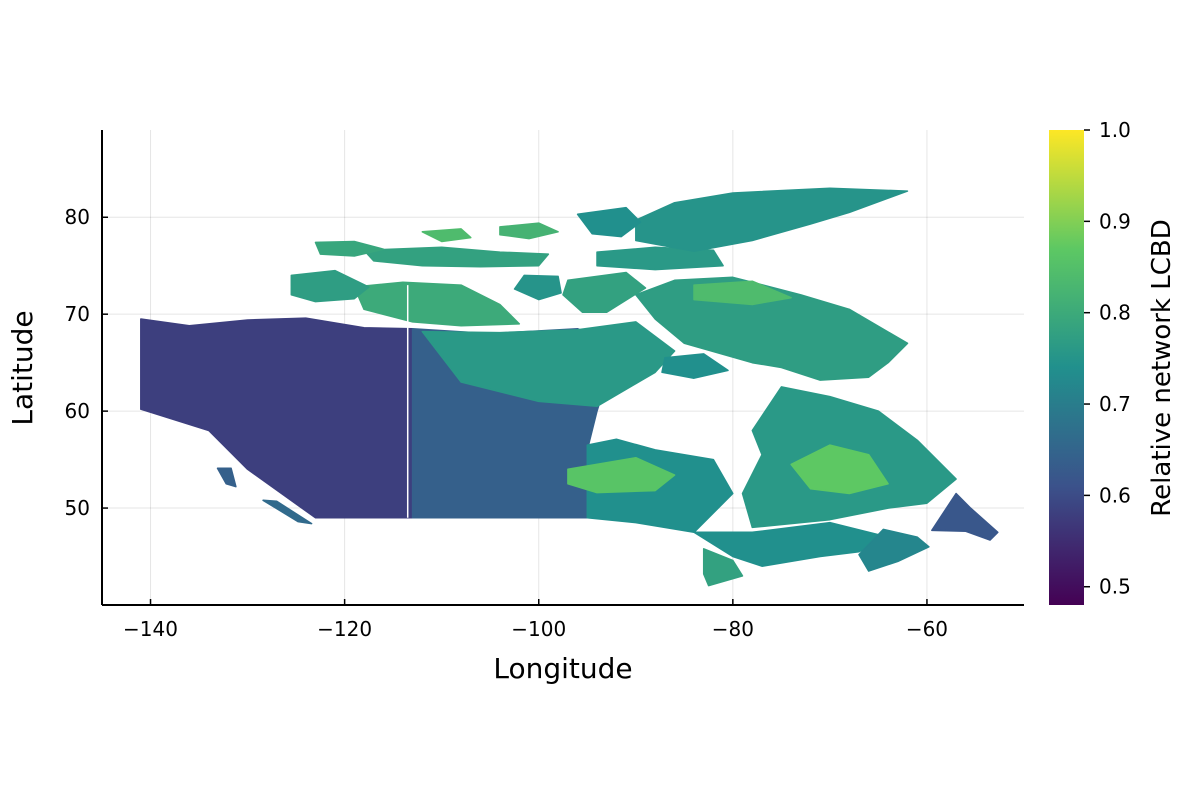 The image size is (1200, 804). I want to click on y-axis-ticks: 50 60 70 80, so click(86, 362).